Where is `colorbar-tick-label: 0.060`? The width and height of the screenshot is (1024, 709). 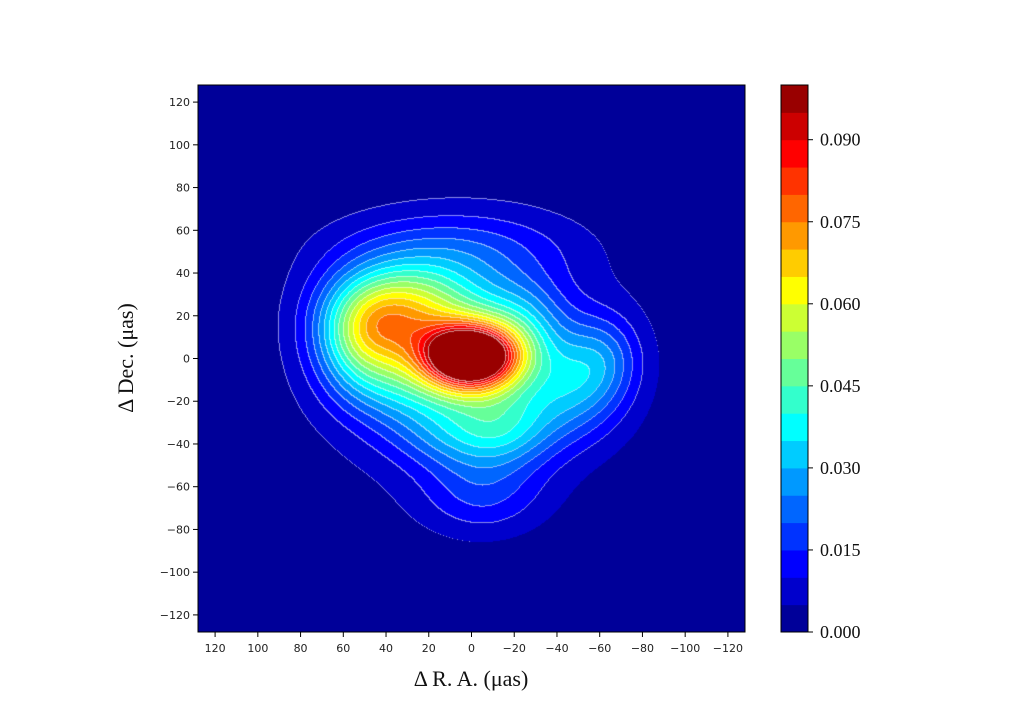 colorbar-tick-label: 0.060 is located at coordinates (840, 304).